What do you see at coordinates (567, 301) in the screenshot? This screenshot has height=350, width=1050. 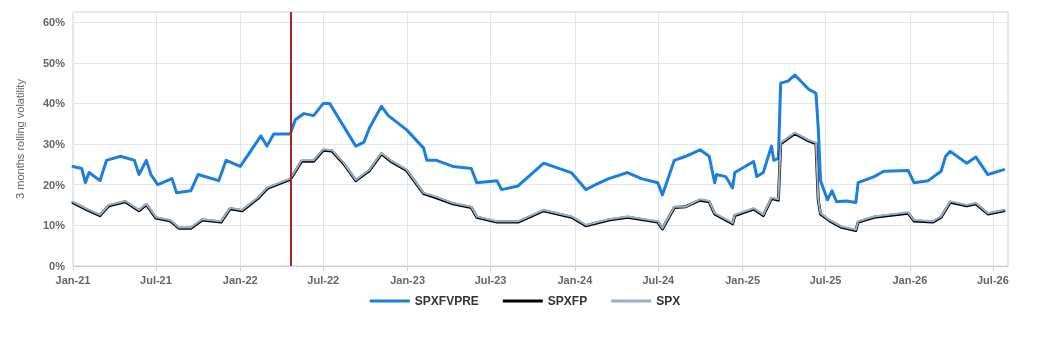 I see `legend-label: SPXFP` at bounding box center [567, 301].